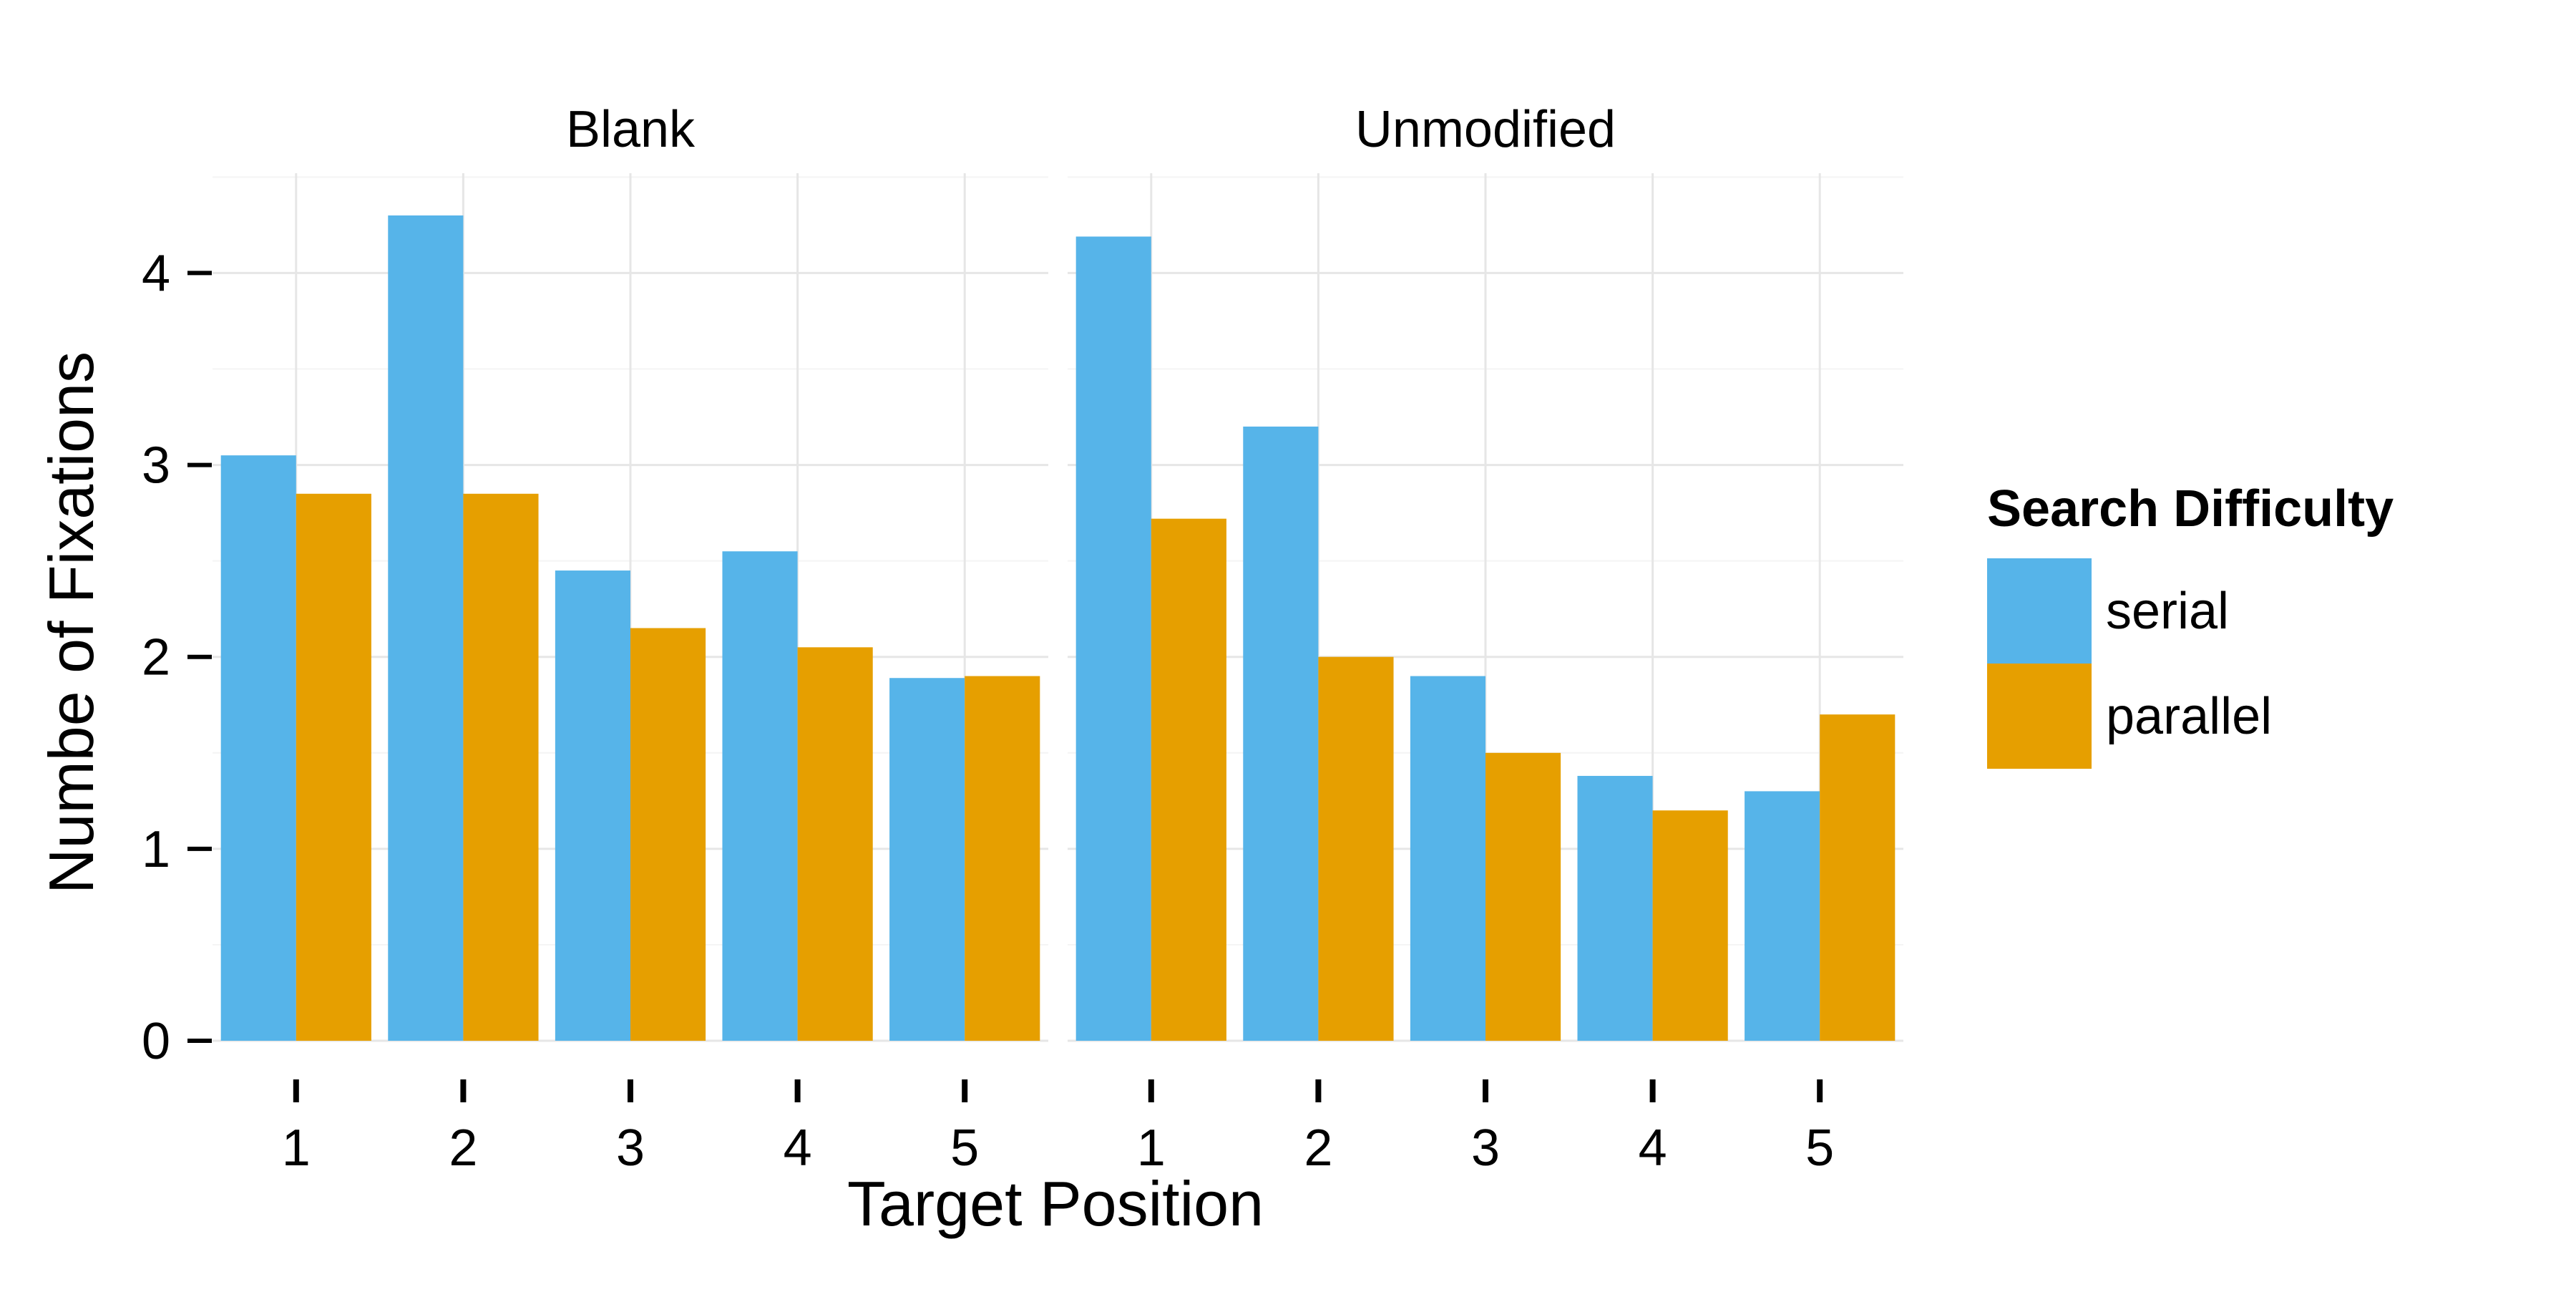 The height and width of the screenshot is (1292, 2576). Describe the element at coordinates (1485, 129) in the screenshot. I see `facet-title: Unmodified` at that location.